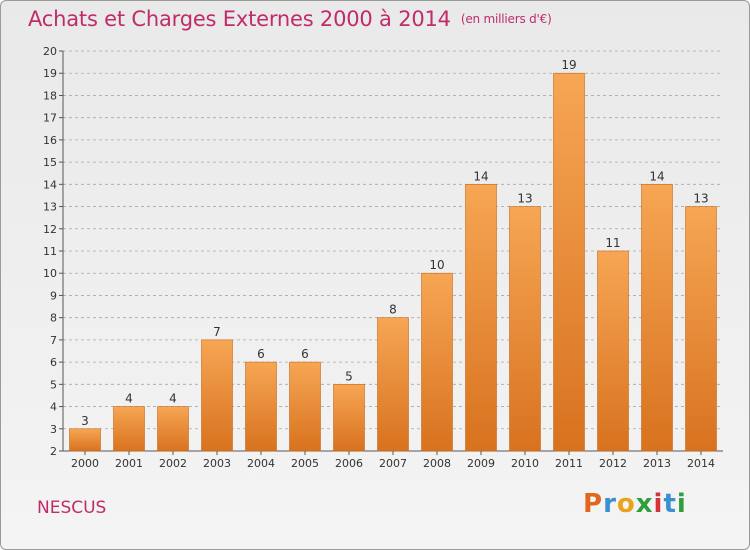  Describe the element at coordinates (349, 463) in the screenshot. I see `x-tick-label: 2006` at that location.